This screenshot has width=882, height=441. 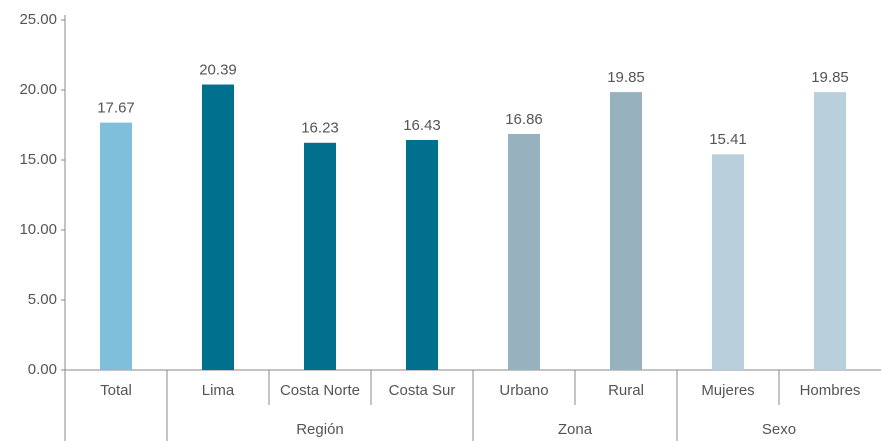 I want to click on value-label: 20.39, so click(x=218, y=70).